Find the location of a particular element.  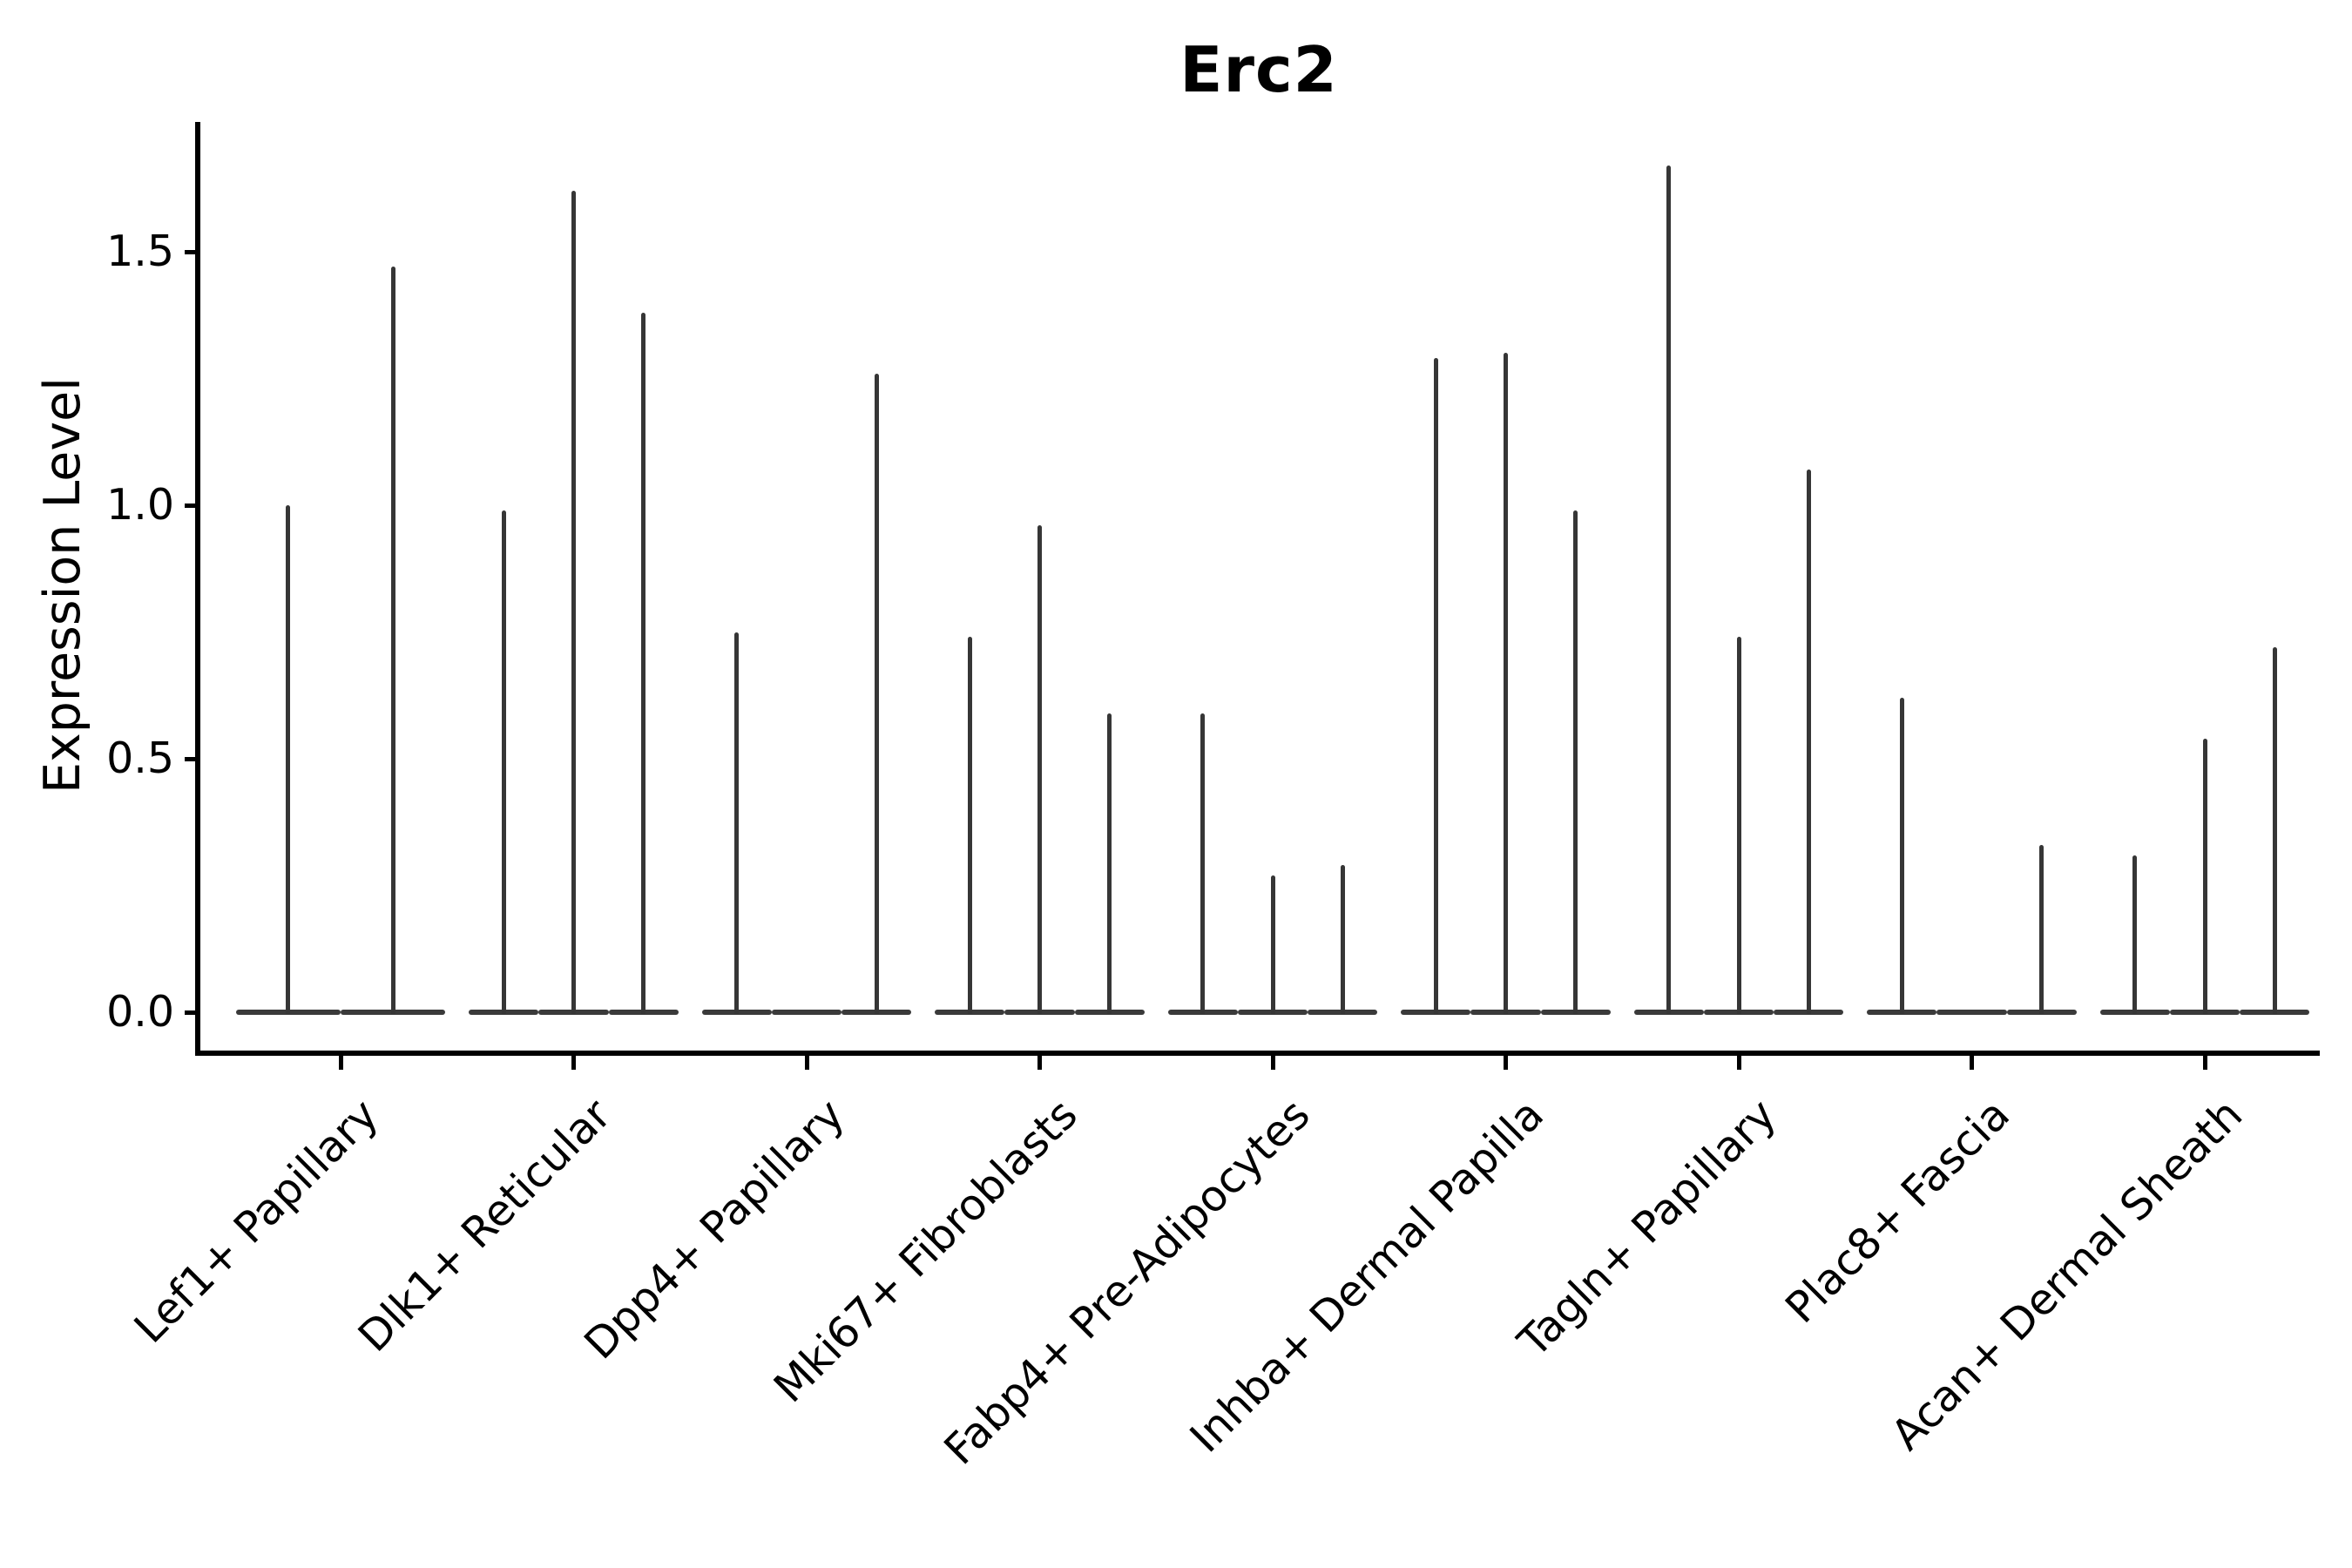

y-tick-label: 0.0 is located at coordinates (140, 1012).